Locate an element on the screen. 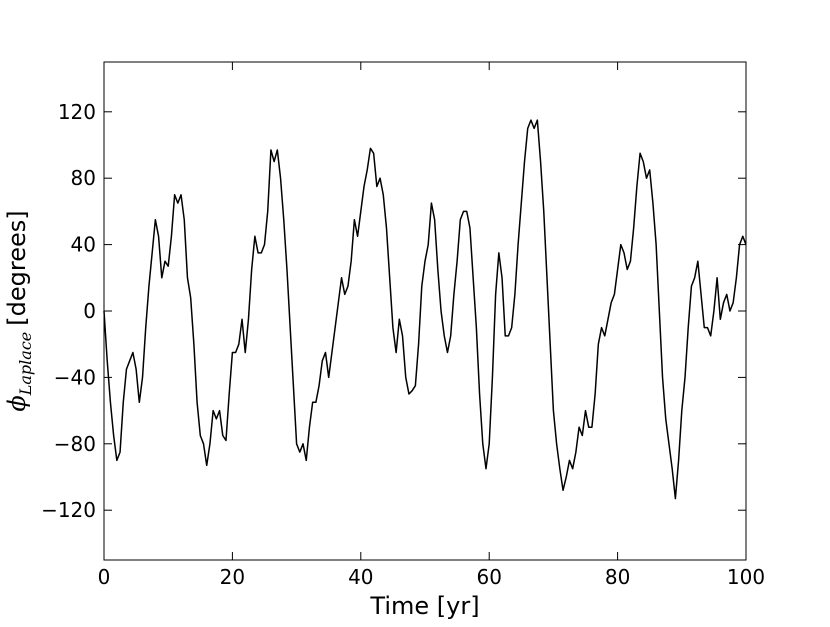 The width and height of the screenshot is (830, 627). x-tick-label: 100 is located at coordinates (746, 577).